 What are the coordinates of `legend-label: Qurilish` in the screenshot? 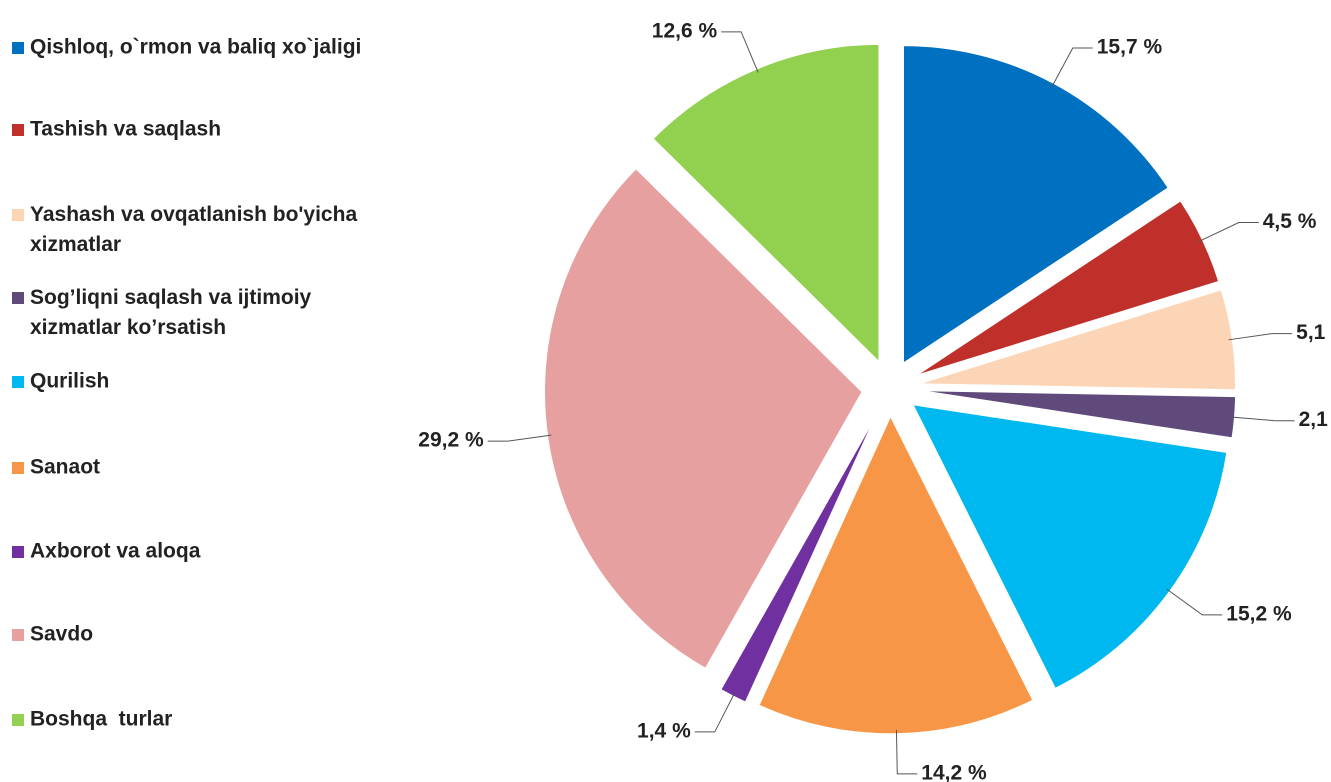 It's located at (69, 381).